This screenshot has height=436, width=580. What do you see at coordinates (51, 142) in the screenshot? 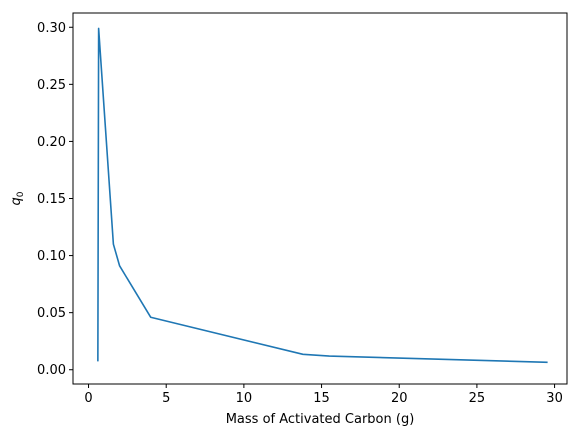
I see `y-tick-label: 0.20` at bounding box center [51, 142].